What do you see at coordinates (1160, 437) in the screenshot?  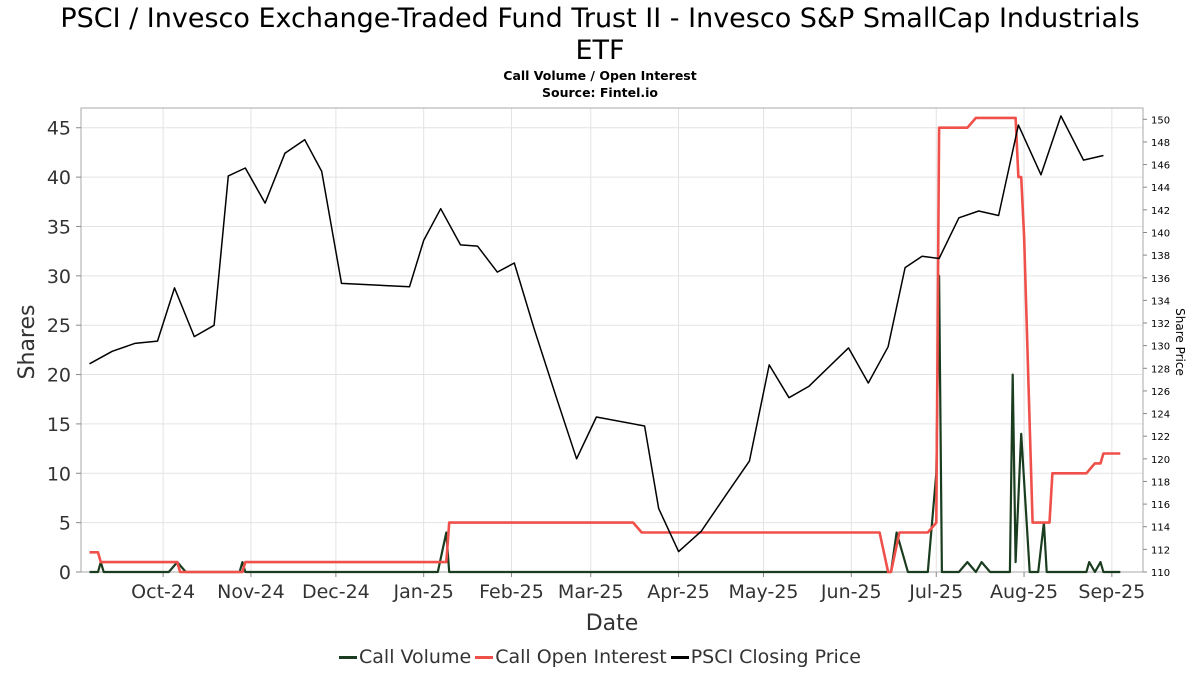 I see `y2-tick-label: 122` at bounding box center [1160, 437].